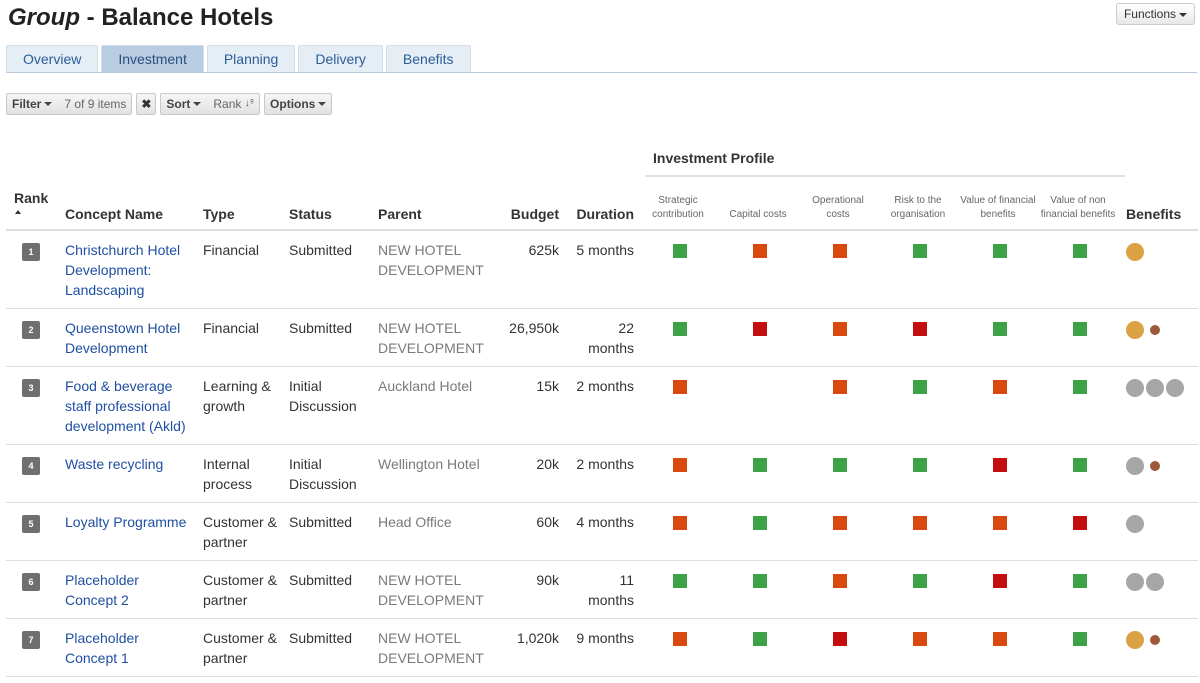 Image resolution: width=1200 pixels, height=683 pixels. I want to click on col-duration: Duration, so click(600, 204).